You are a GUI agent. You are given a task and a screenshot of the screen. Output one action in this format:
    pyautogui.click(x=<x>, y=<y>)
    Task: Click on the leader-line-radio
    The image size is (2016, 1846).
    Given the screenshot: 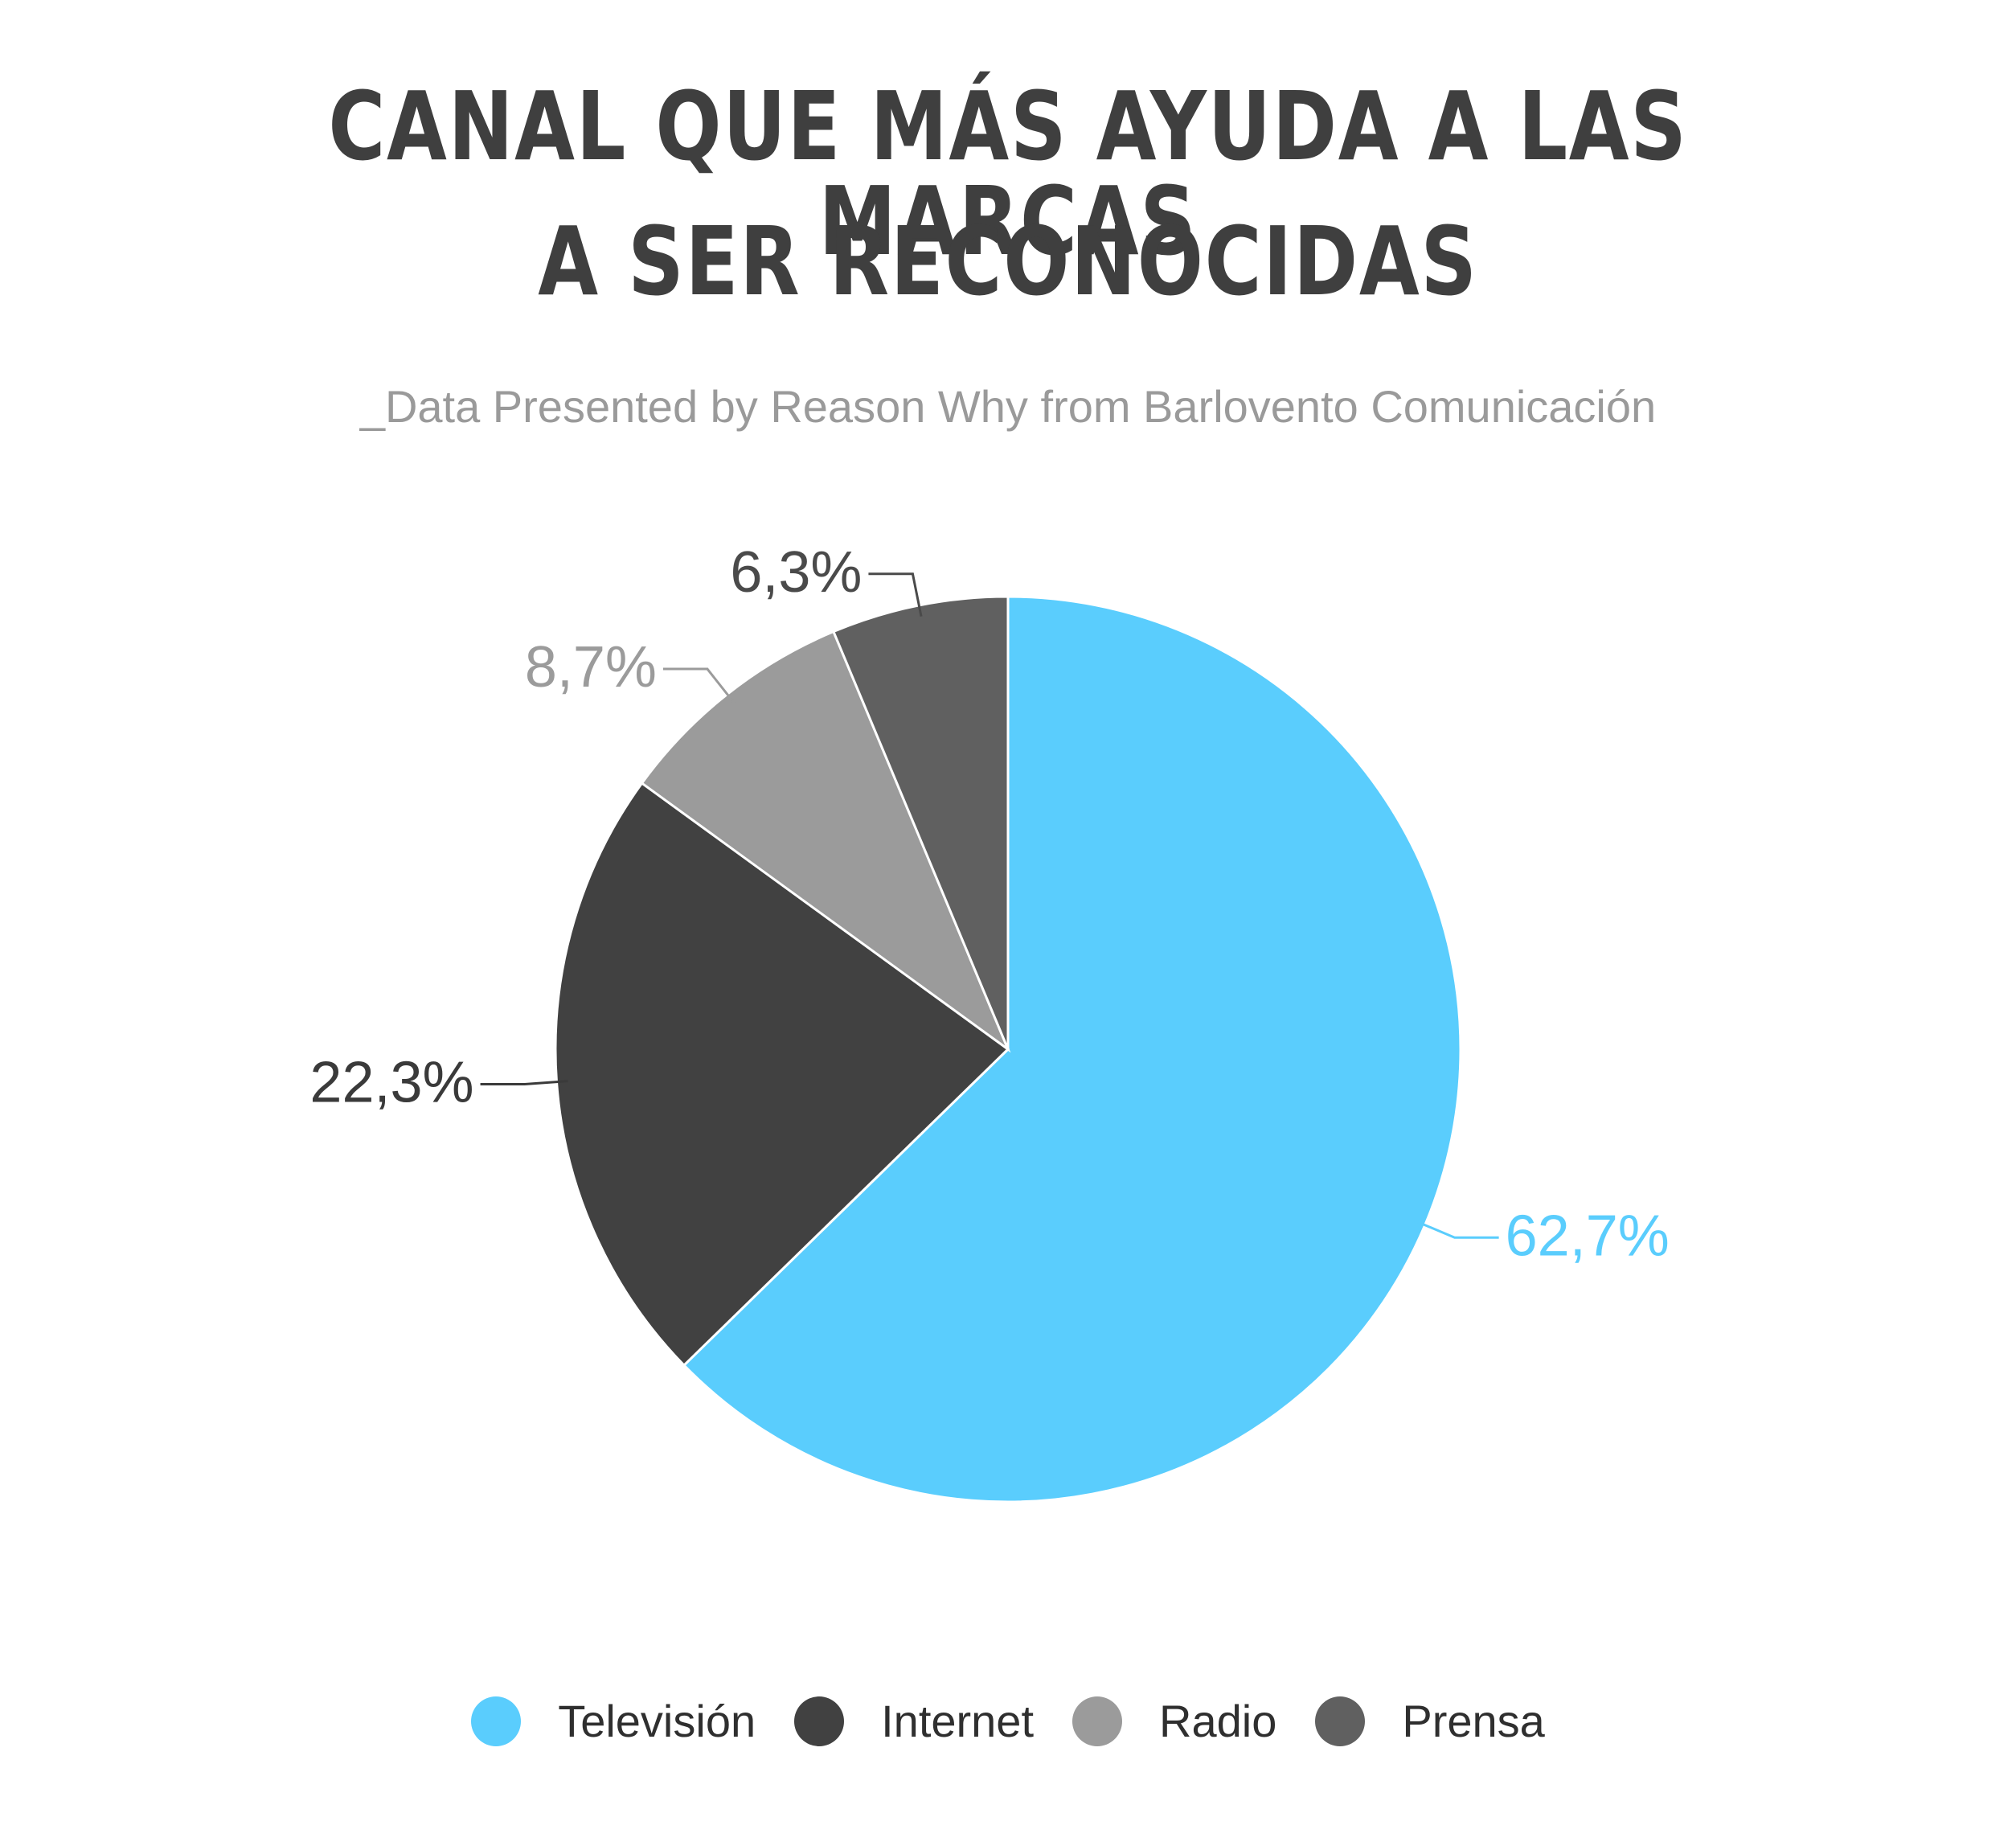 What is the action you would take?
    pyautogui.click(x=699, y=685)
    